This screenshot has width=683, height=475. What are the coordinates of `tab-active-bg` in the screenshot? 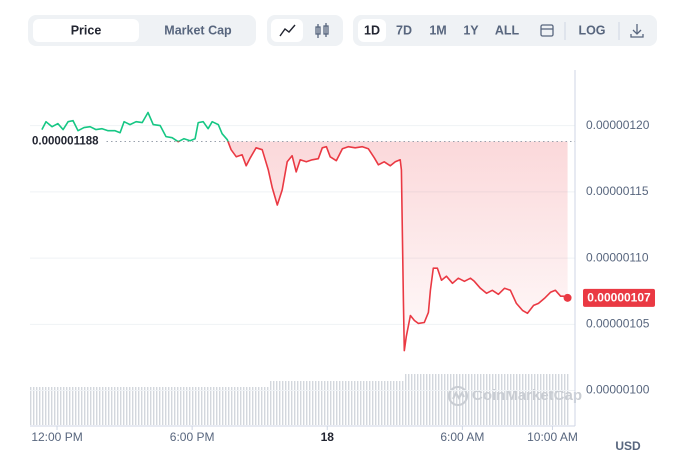 It's located at (86, 30).